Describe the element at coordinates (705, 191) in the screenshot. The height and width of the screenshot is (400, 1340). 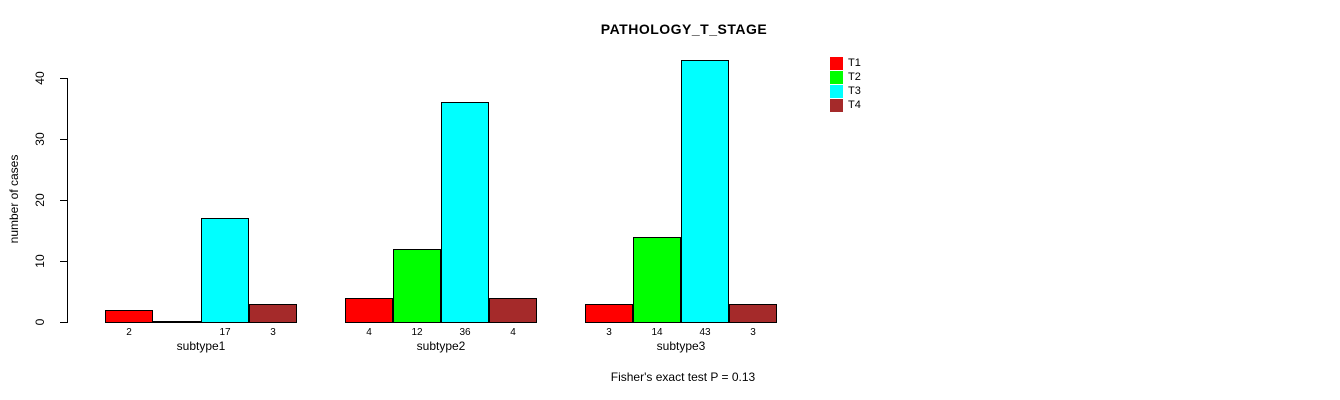
I see `bar-t3-subtype3` at that location.